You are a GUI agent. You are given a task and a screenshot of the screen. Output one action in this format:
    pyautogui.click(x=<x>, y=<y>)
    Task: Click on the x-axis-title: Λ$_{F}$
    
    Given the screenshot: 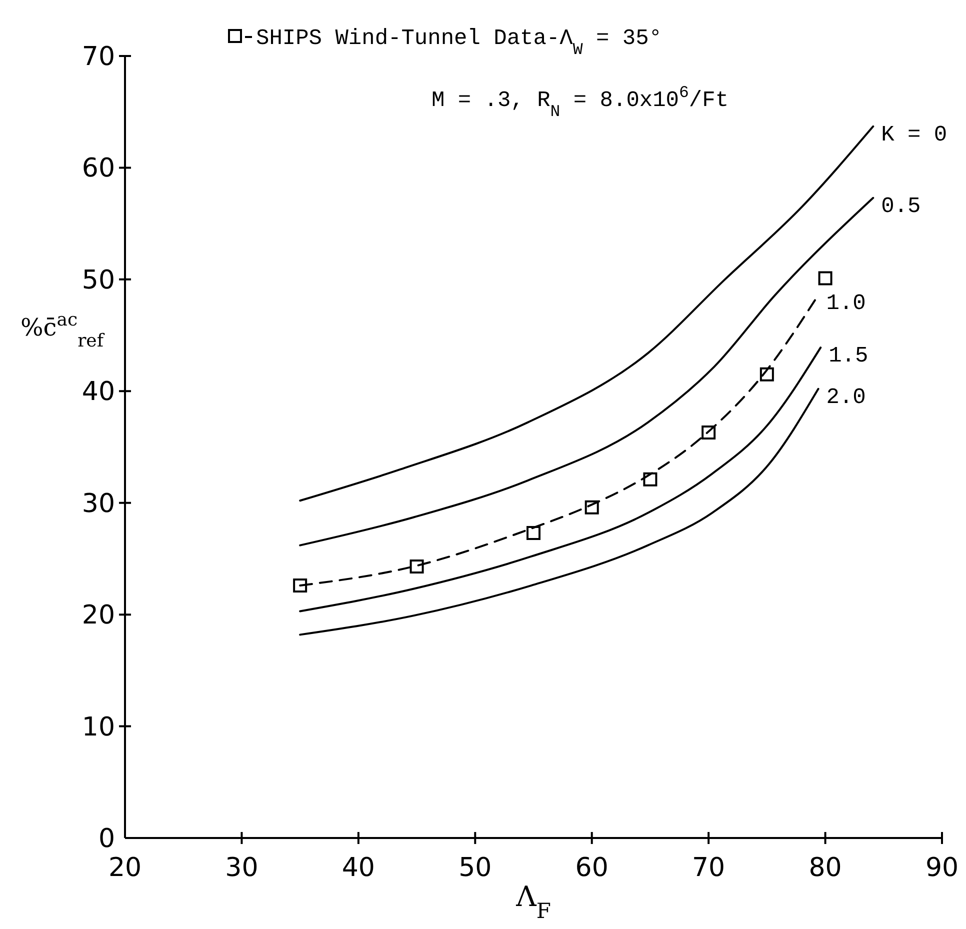 What is the action you would take?
    pyautogui.click(x=533, y=901)
    